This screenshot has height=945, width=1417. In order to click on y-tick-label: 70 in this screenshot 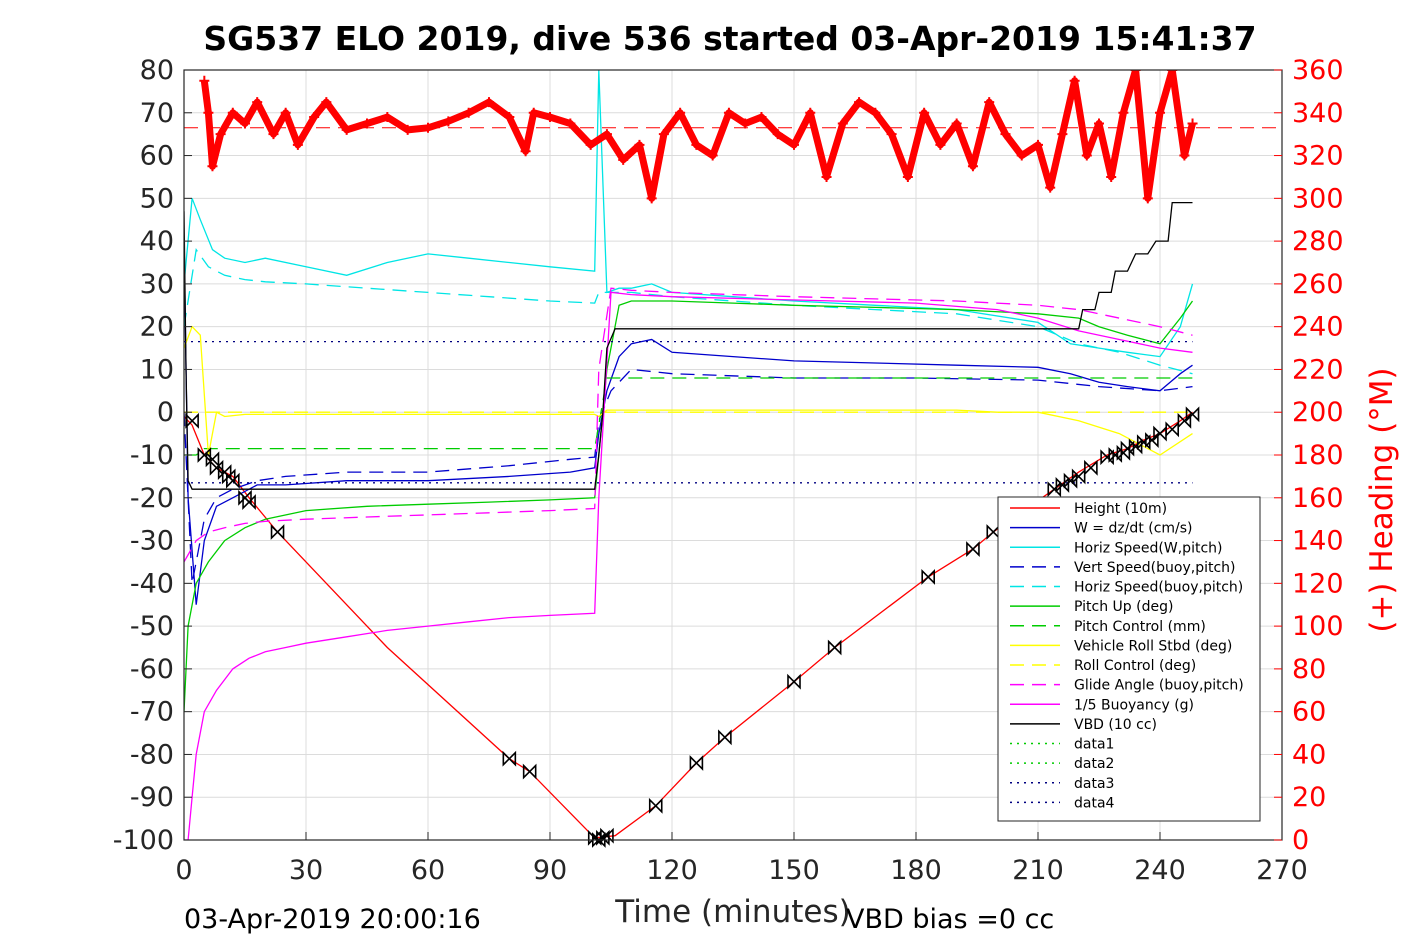, I will do `click(157, 113)`.